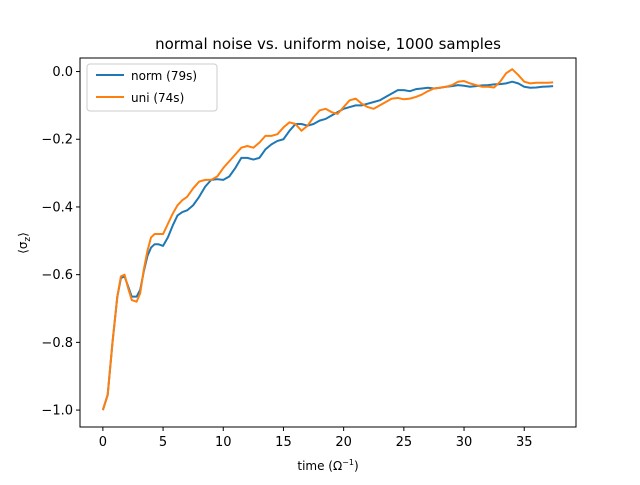  What do you see at coordinates (23, 234) in the screenshot?
I see `y-axis-label-close: ⟩` at bounding box center [23, 234].